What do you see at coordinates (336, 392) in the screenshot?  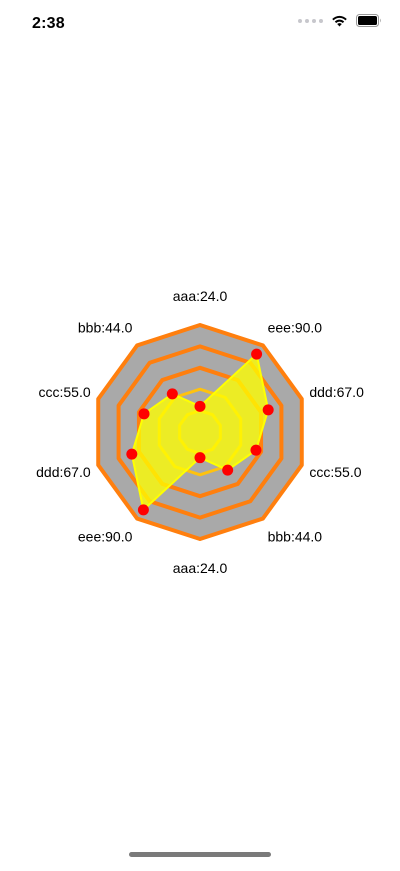 I see `radar-axis-label-2: ddd:67.0` at bounding box center [336, 392].